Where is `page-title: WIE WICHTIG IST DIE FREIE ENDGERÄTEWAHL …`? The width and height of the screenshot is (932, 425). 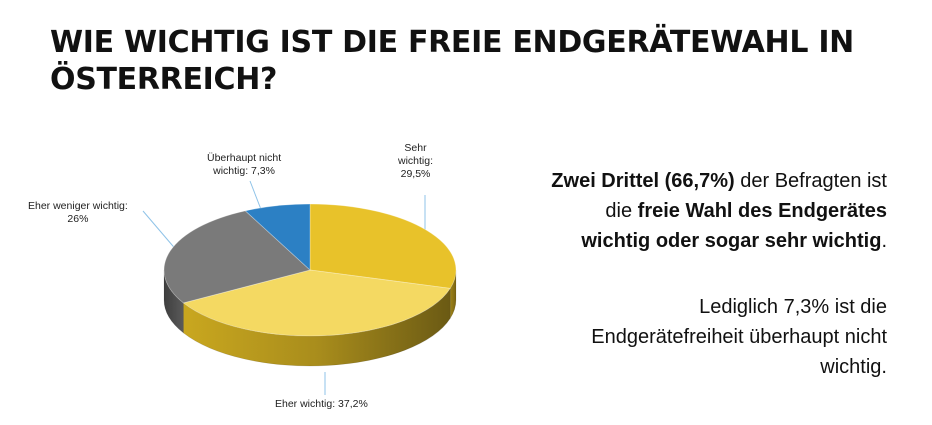
page-title: WIE WICHTIG IST DIE FREIE ENDGERÄTEWAHL … is located at coordinates (452, 61).